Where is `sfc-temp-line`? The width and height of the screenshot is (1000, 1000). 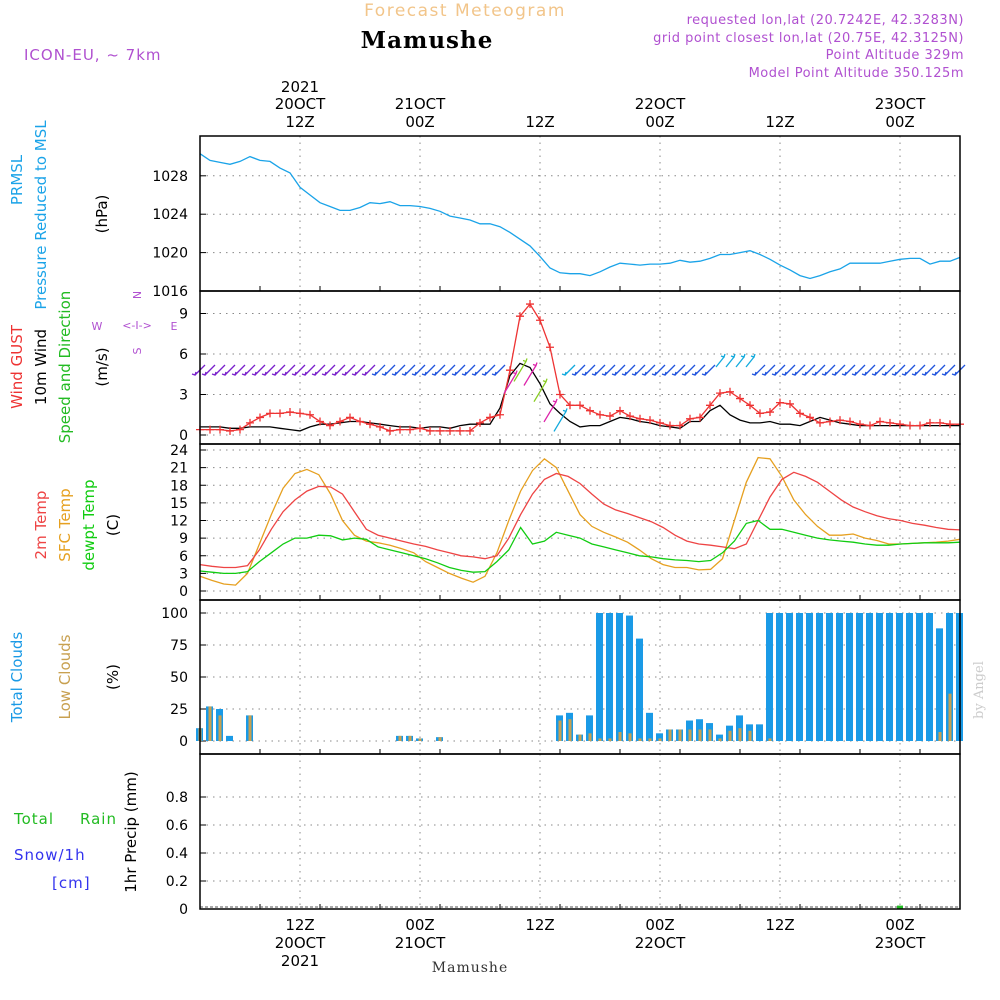
sfc-temp-line is located at coordinates (580, 521).